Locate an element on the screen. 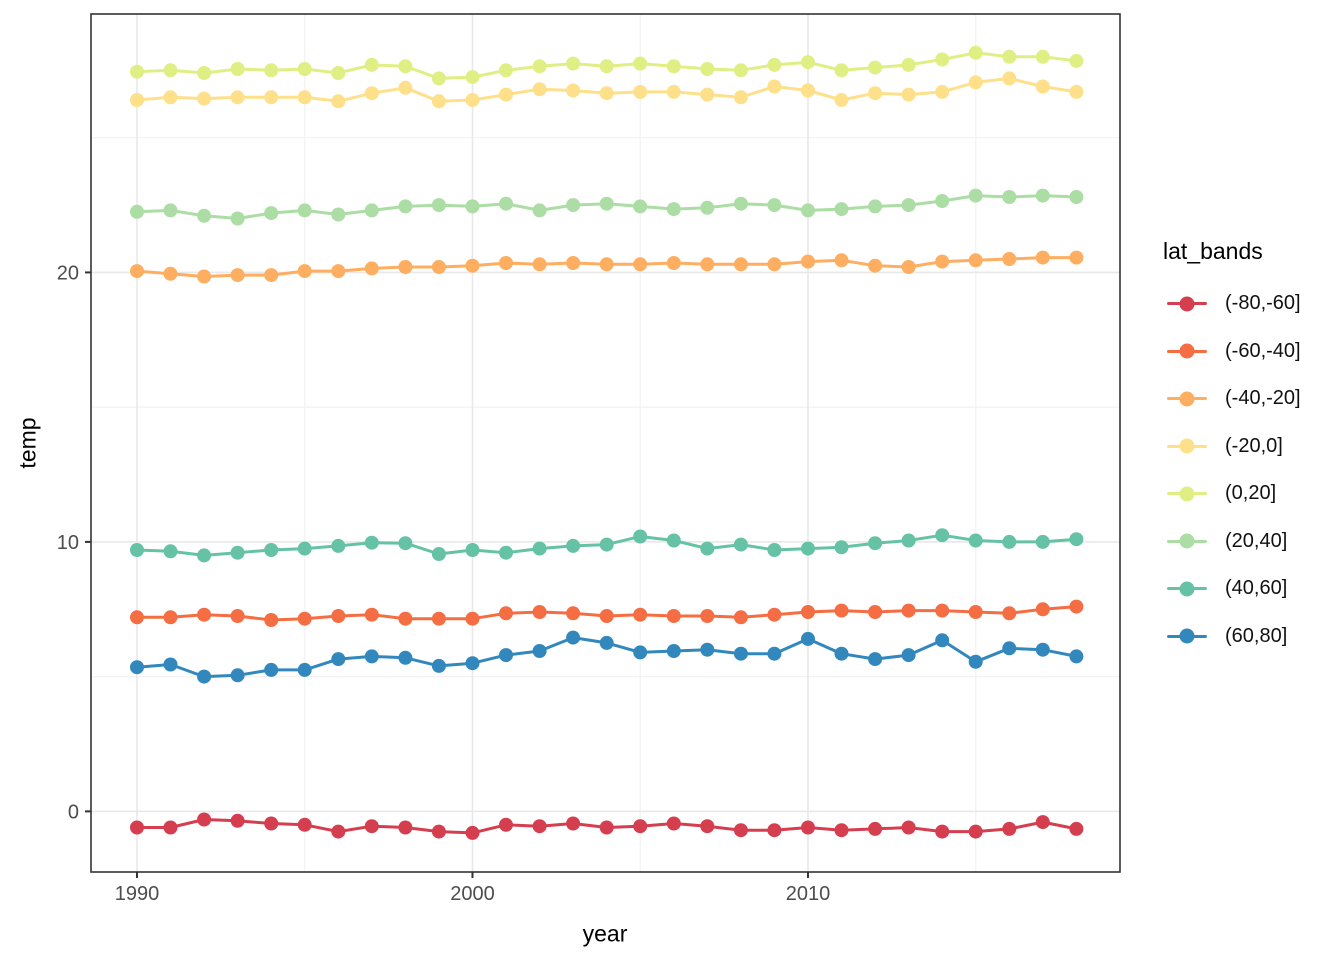 This screenshot has width=1344, height=960. legend-item-label: (-60,-40] is located at coordinates (1263, 350).